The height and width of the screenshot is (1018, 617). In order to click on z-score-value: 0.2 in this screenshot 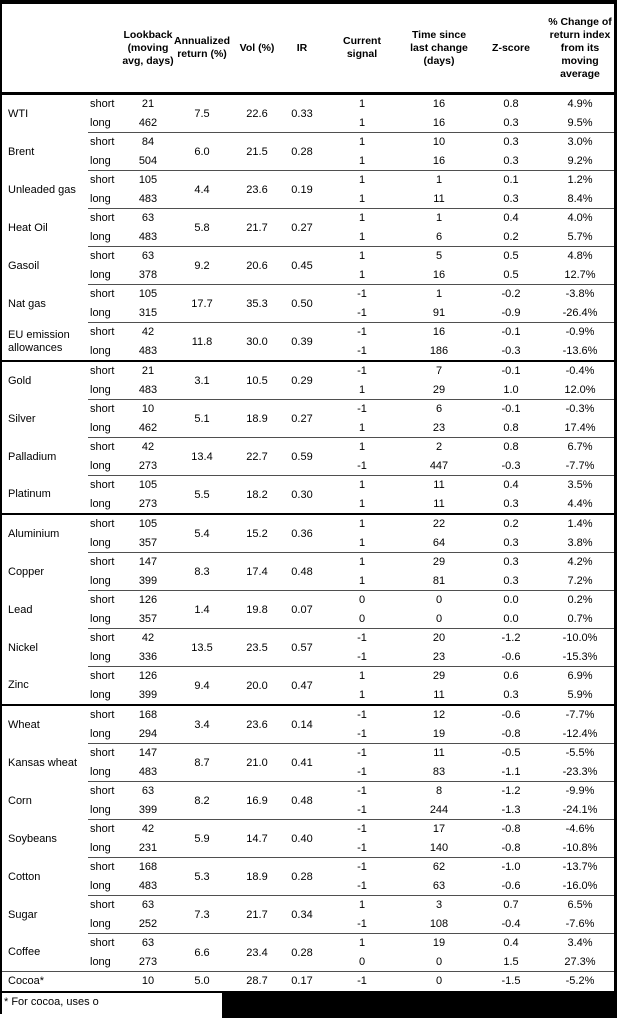, I will do `click(511, 524)`.